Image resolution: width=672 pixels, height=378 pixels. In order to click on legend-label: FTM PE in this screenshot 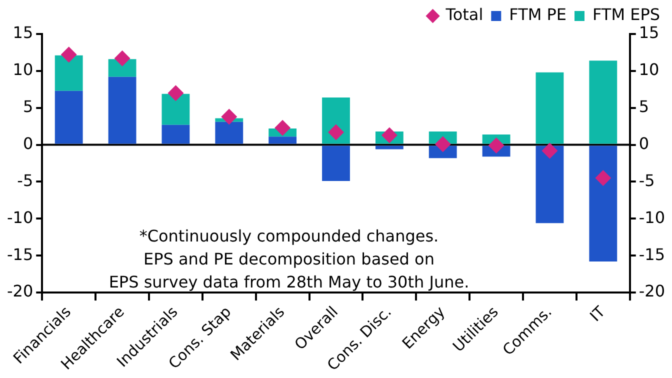, I will do `click(537, 14)`.